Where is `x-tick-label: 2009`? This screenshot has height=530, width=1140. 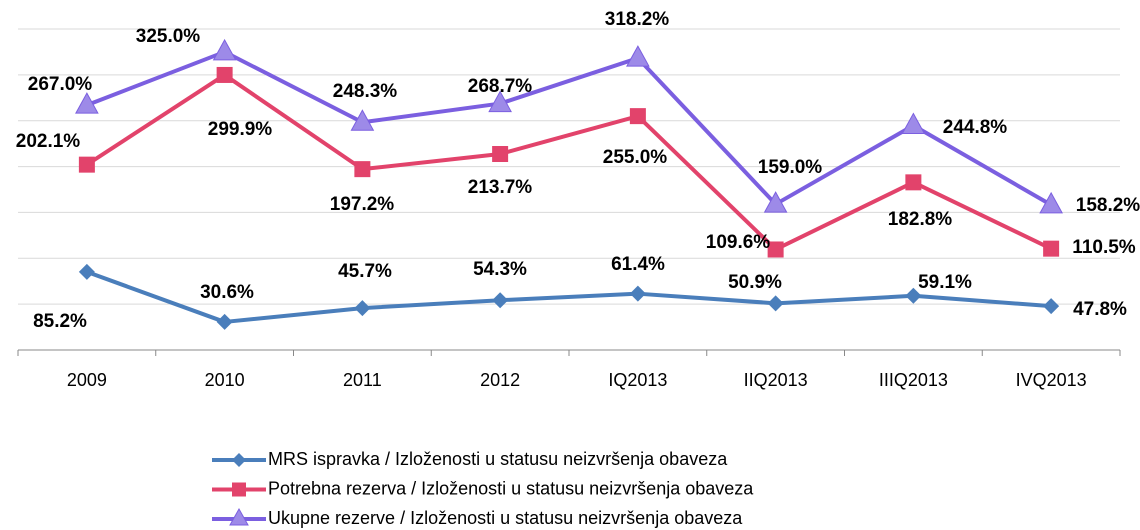
x-tick-label: 2009 is located at coordinates (87, 380).